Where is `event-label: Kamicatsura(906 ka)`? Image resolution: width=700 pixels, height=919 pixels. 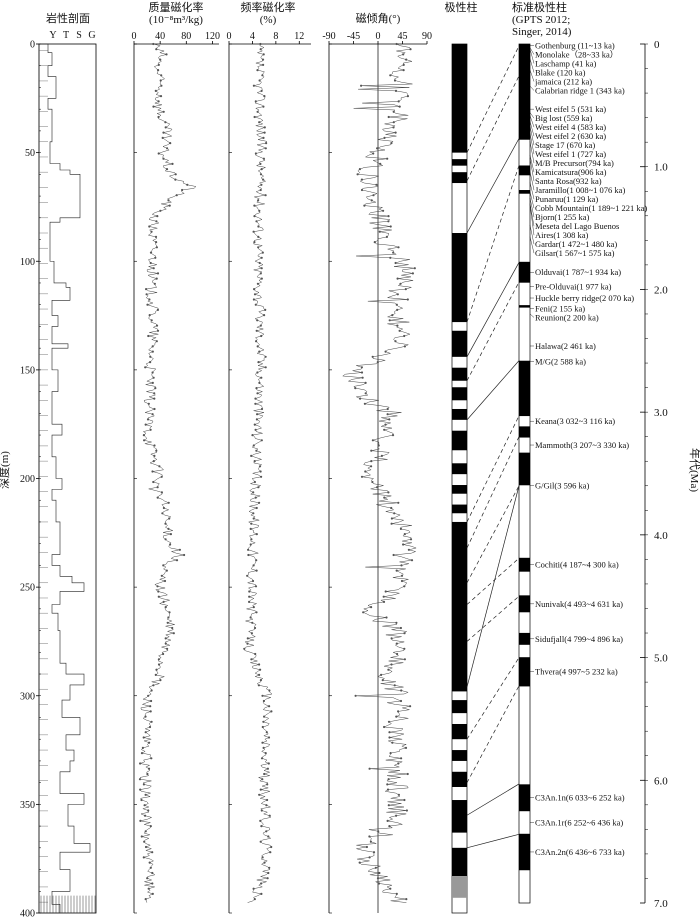
event-label: Kamicatsura(906 ka) is located at coordinates (571, 172).